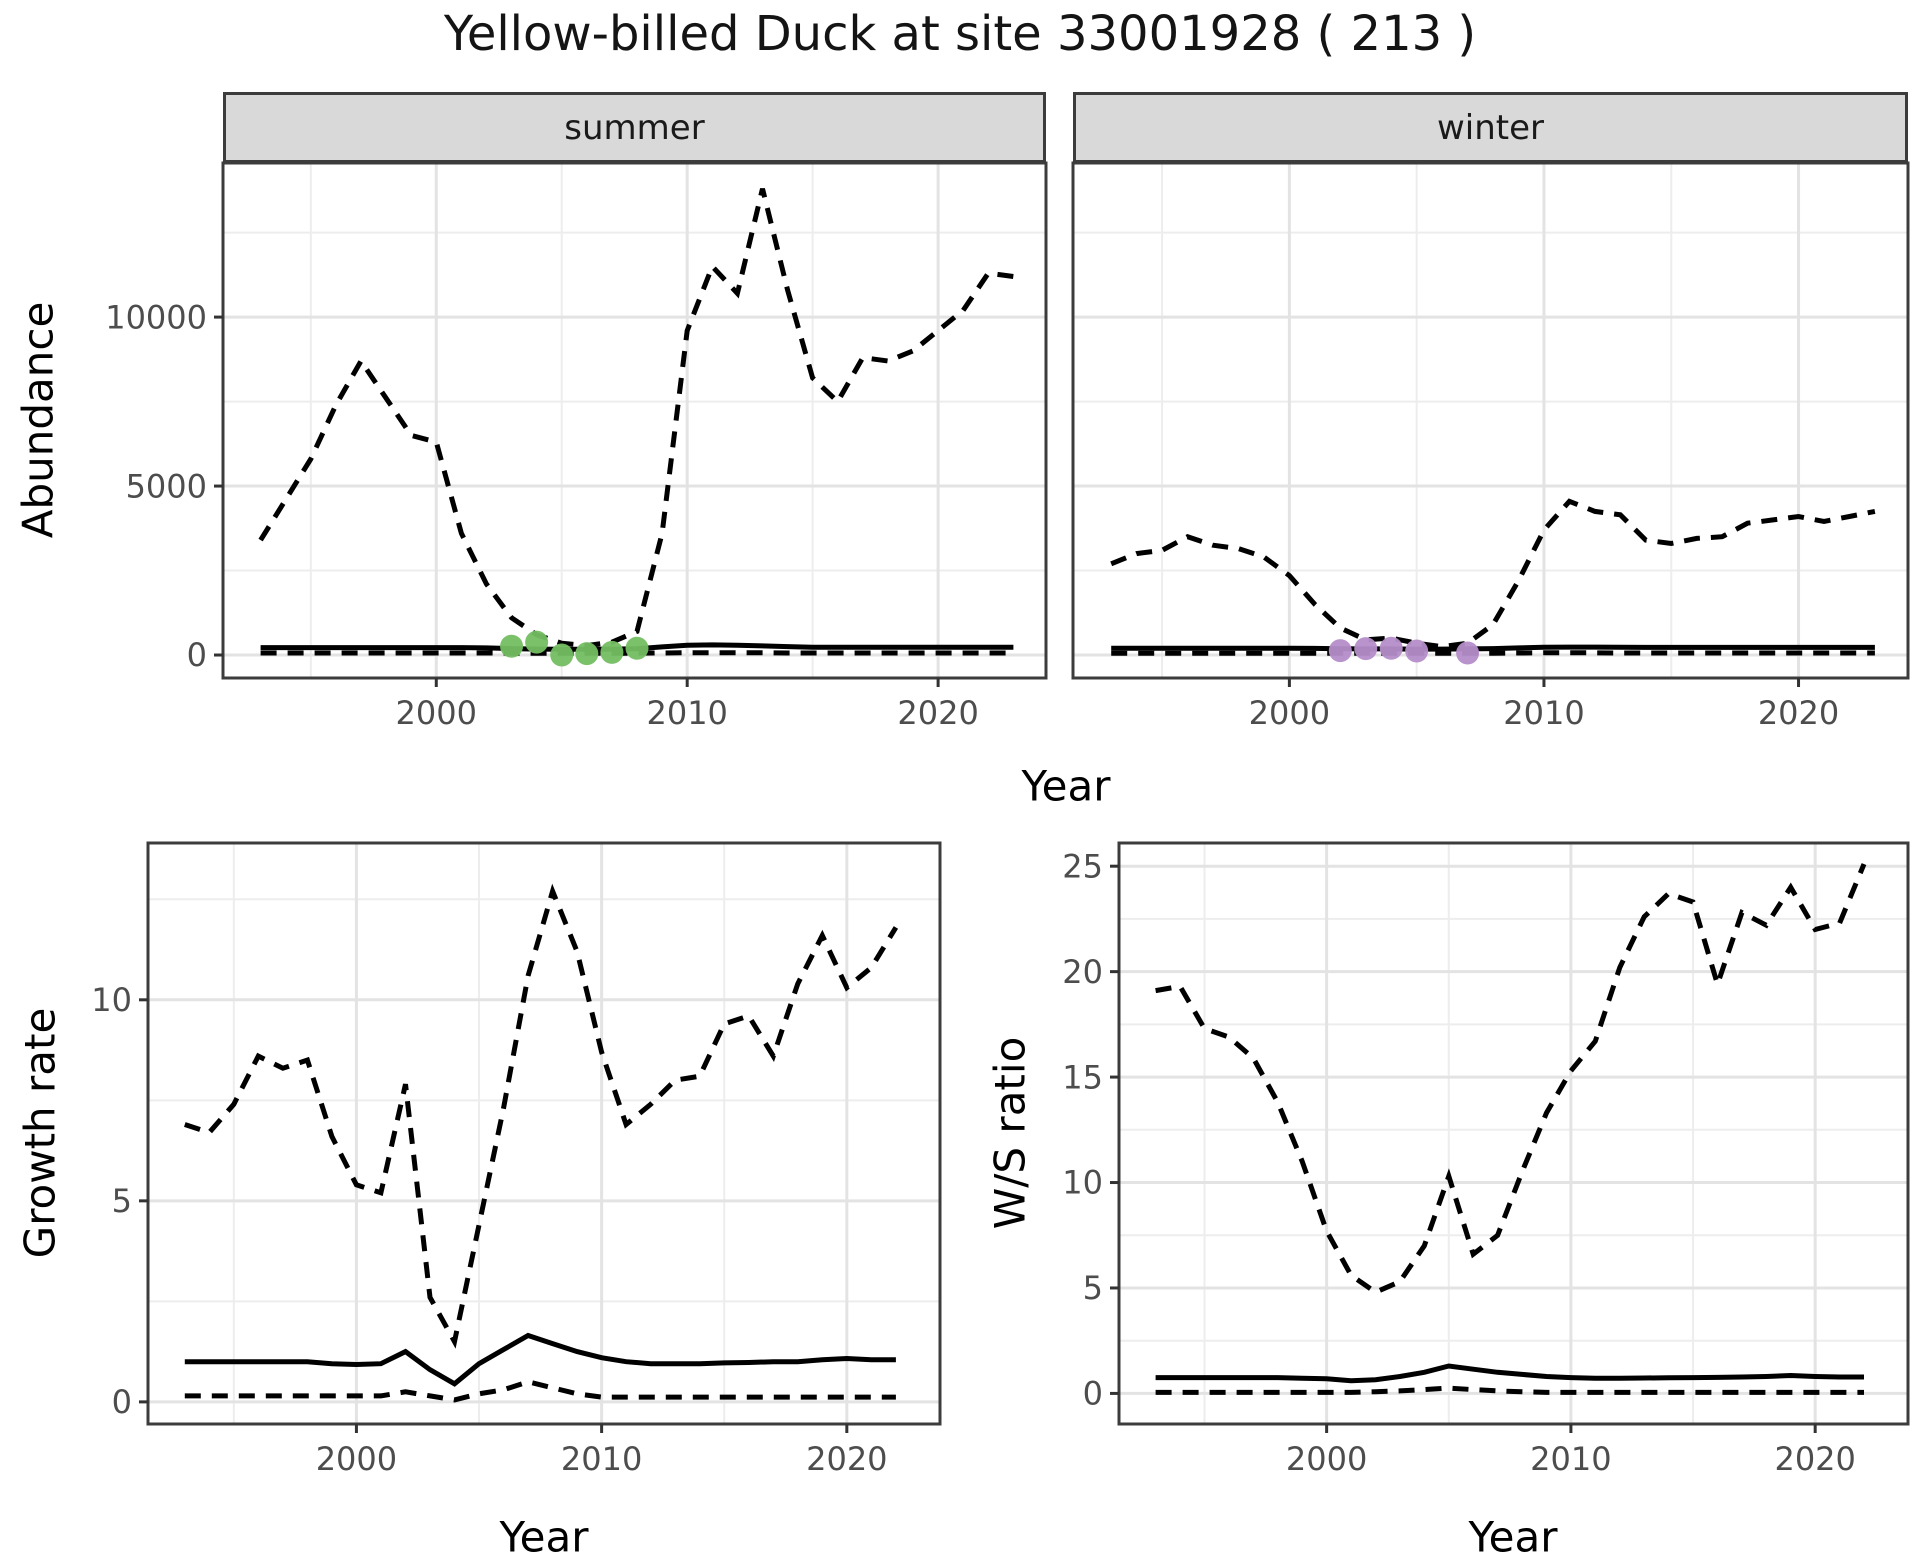  I want to click on abundance_summer-panel-background, so click(634, 420).